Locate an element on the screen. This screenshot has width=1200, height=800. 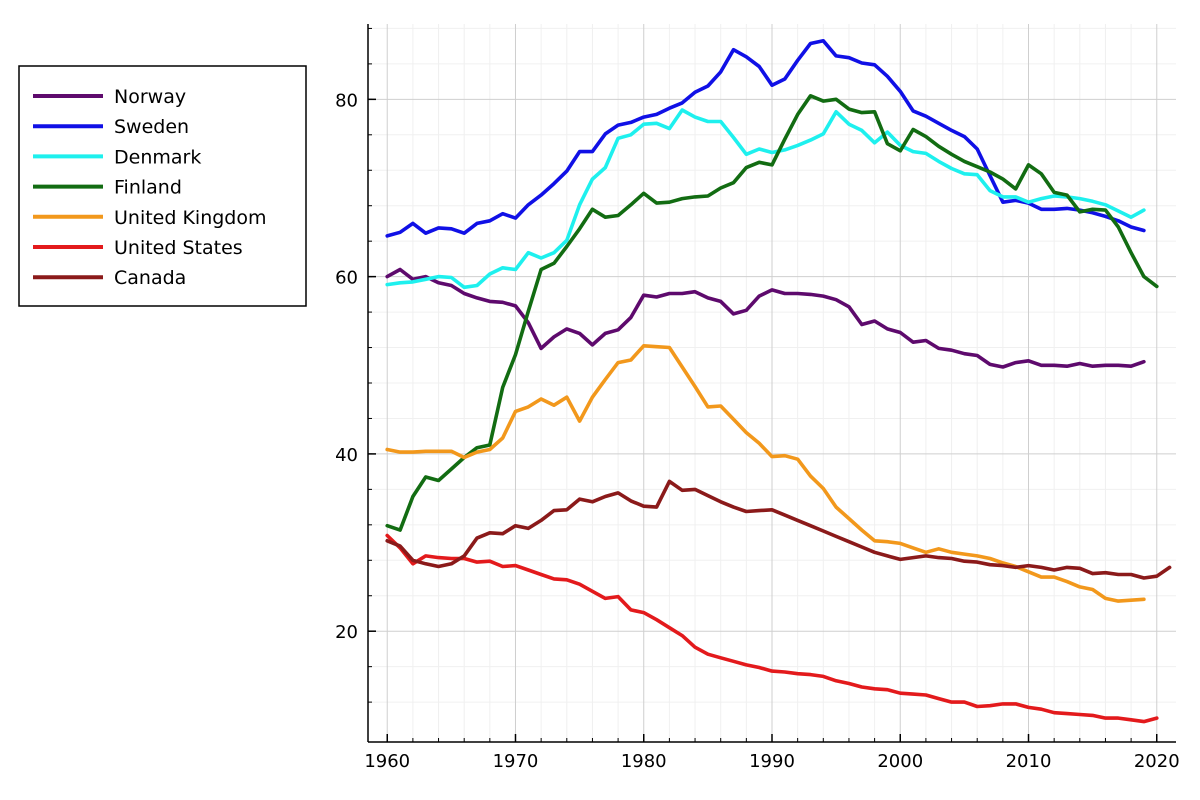
series-line-canada is located at coordinates (778, 529).